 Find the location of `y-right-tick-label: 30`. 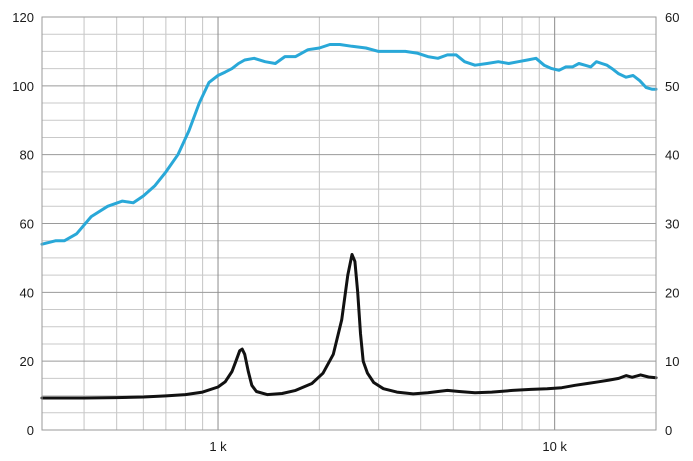

y-right-tick-label: 30 is located at coordinates (672, 224).